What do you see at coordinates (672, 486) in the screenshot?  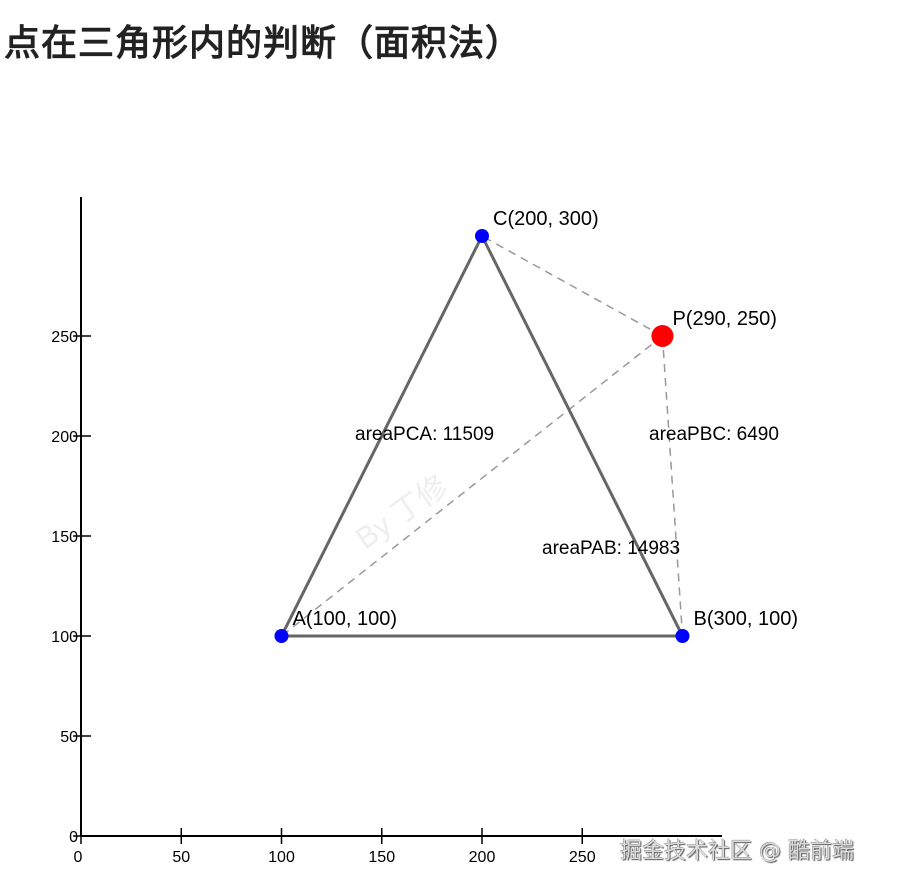 I see `dashed-line-PB` at bounding box center [672, 486].